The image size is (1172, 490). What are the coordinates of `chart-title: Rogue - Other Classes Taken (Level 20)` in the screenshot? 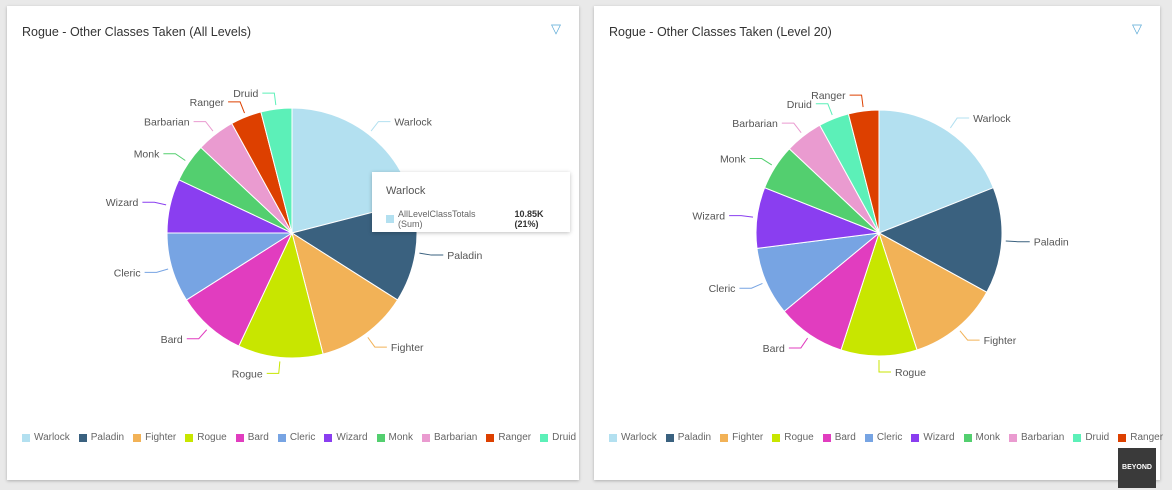 It's located at (720, 32).